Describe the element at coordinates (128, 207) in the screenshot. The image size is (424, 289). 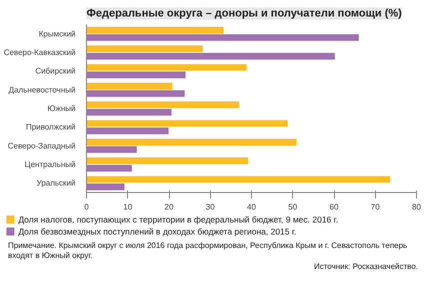
I see `x-tick-label: 10` at that location.